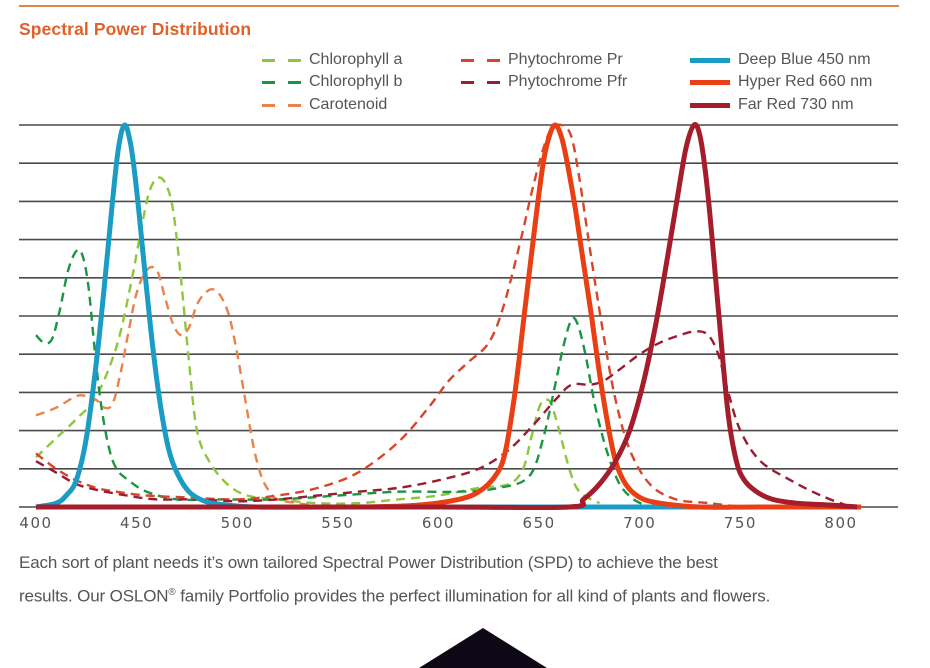 This screenshot has width=930, height=668. I want to click on x-tick-label-700: 700, so click(639, 523).